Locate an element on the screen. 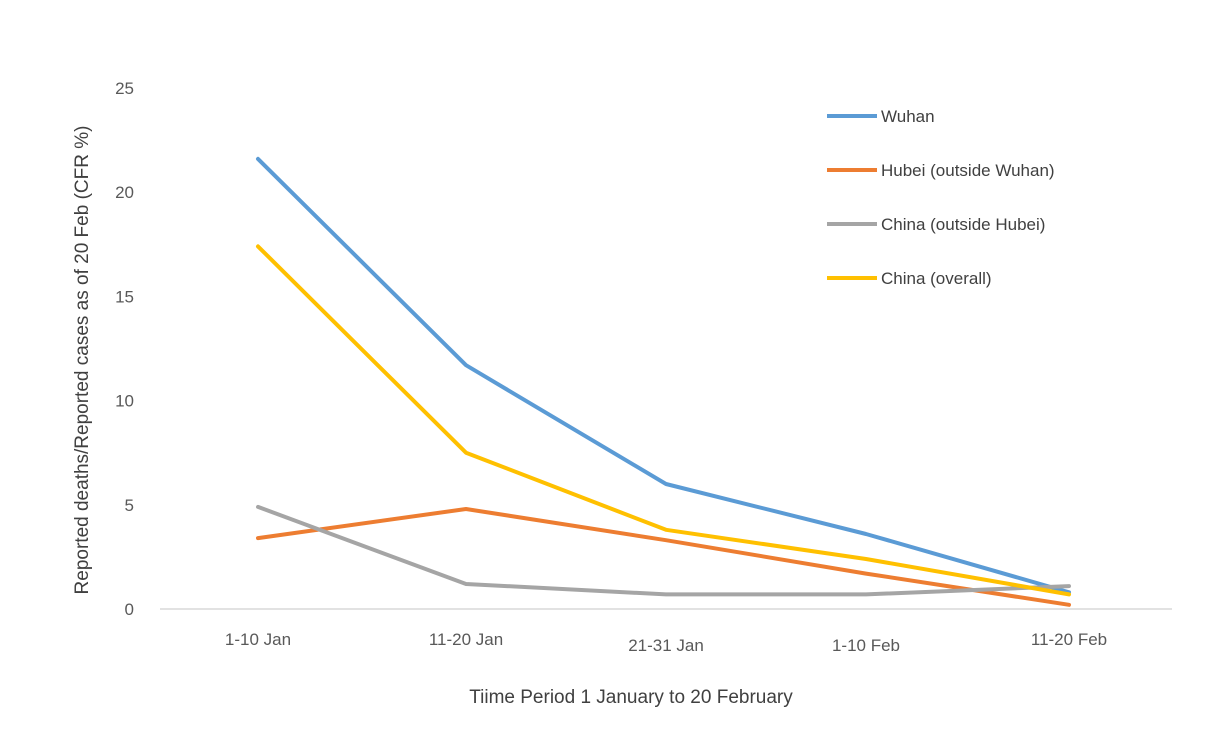 The width and height of the screenshot is (1208, 730). y-tick-label: 0 is located at coordinates (129, 609).